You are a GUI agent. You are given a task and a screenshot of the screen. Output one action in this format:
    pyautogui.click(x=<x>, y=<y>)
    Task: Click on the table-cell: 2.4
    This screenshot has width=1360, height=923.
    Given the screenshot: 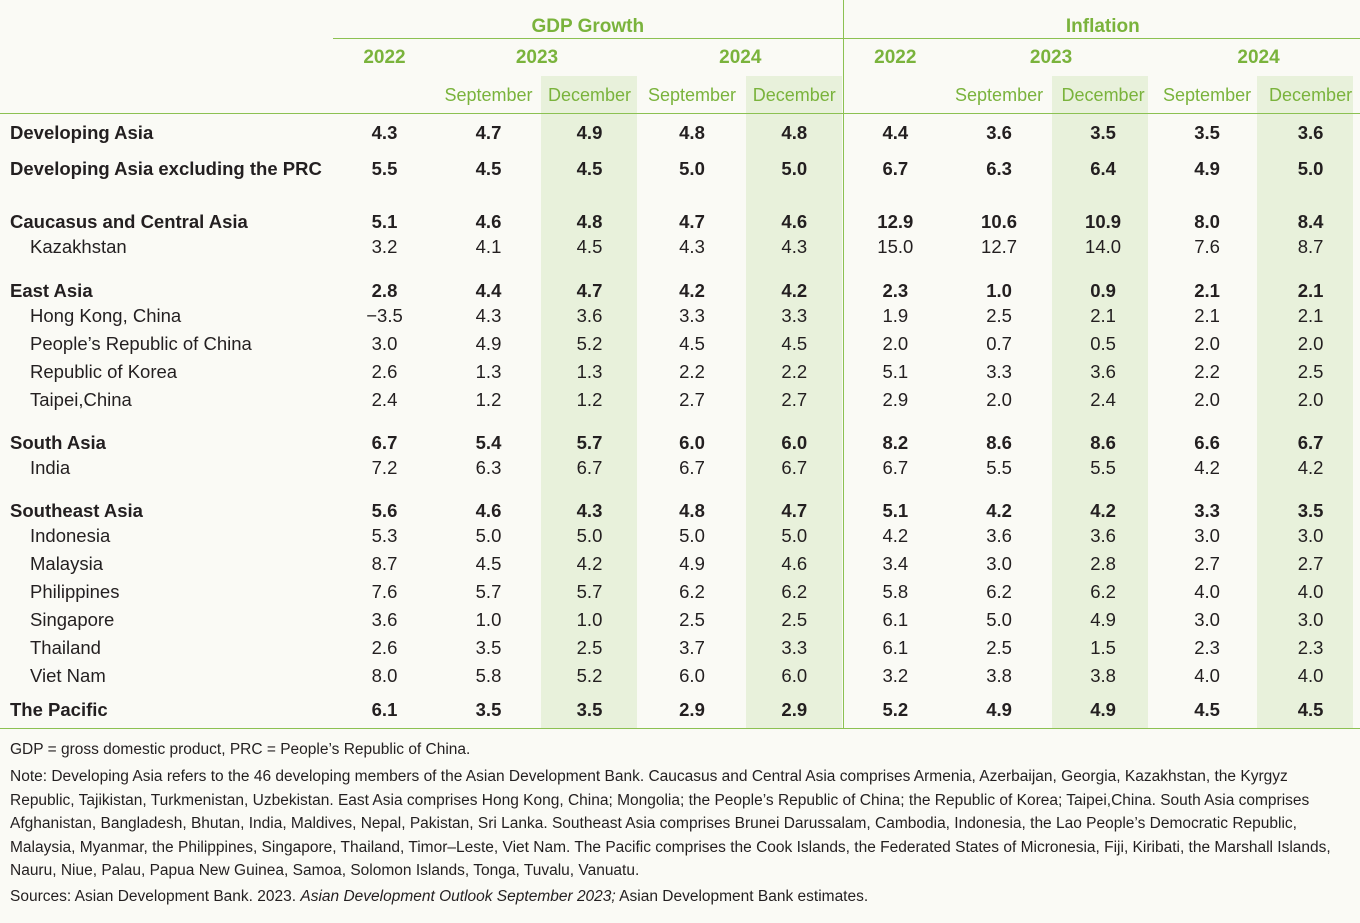 What is the action you would take?
    pyautogui.click(x=384, y=399)
    